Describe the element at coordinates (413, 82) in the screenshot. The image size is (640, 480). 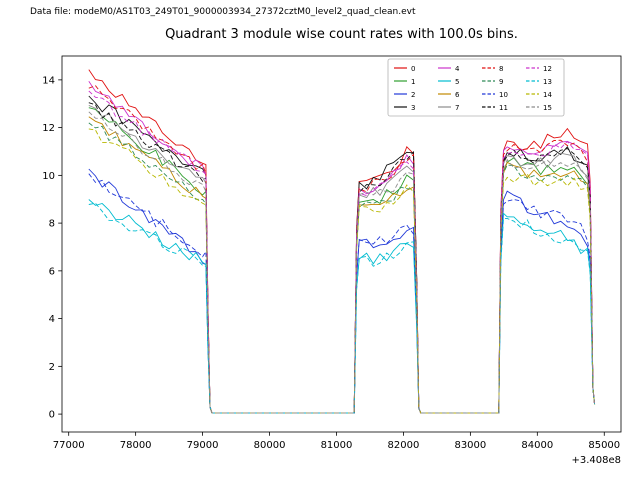
I see `legend-item-label: 1` at that location.